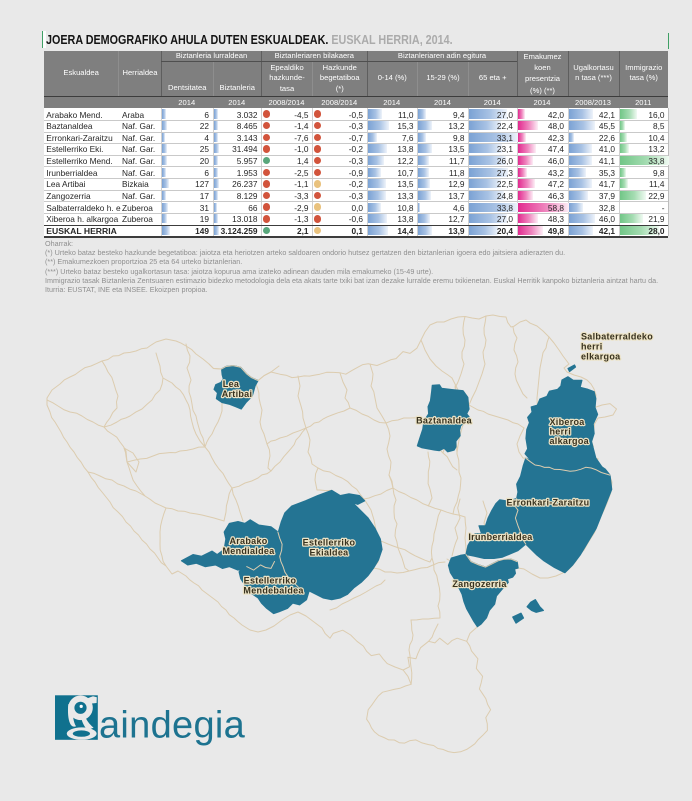 The width and height of the screenshot is (692, 801). I want to click on svg-text: Arabako, so click(248, 541).